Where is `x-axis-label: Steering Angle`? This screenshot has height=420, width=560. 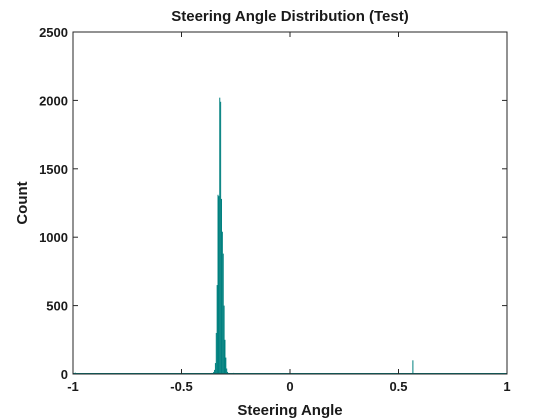
x-axis-label: Steering Angle is located at coordinates (289, 410).